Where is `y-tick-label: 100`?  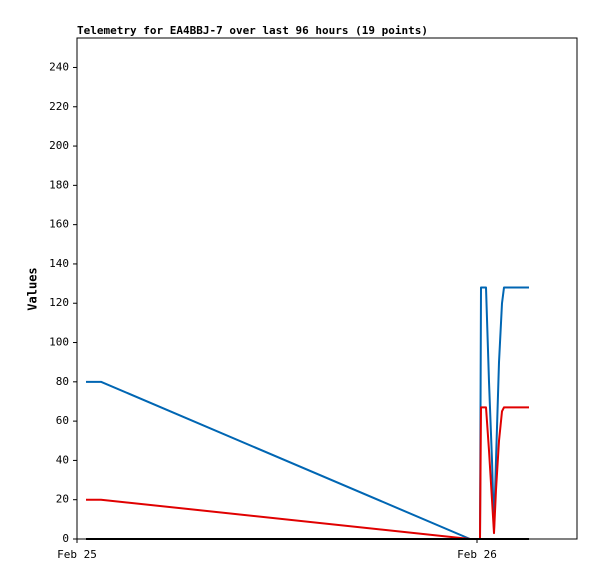
y-tick-label: 100 is located at coordinates (59, 342).